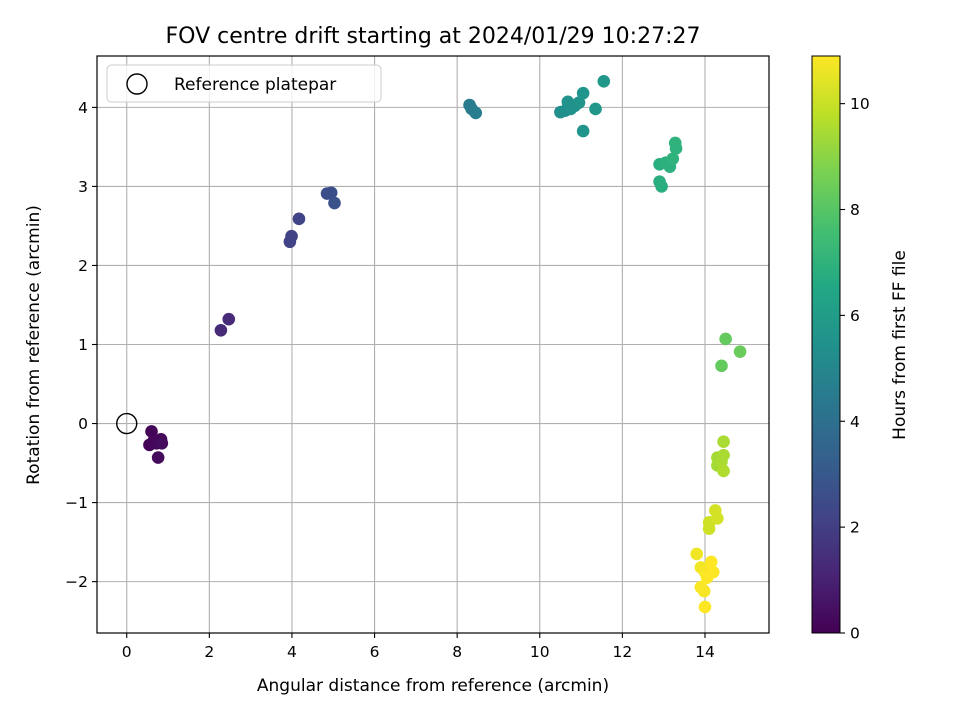 The width and height of the screenshot is (960, 720). What do you see at coordinates (127, 423) in the screenshot?
I see `reference-platepar-marker` at bounding box center [127, 423].